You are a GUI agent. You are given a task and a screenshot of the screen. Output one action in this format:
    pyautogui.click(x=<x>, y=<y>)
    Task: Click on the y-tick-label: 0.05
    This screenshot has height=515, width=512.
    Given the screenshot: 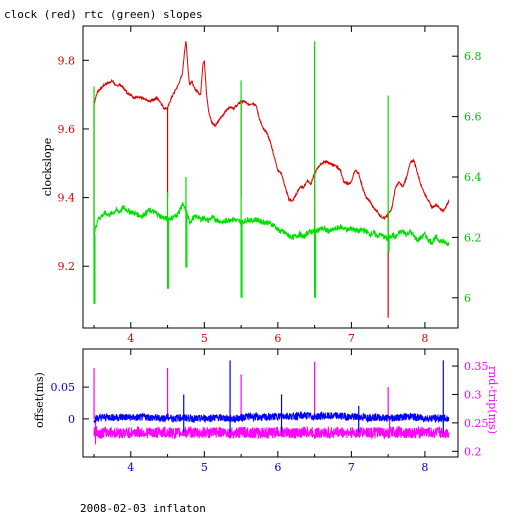 What is the action you would take?
    pyautogui.click(x=63, y=387)
    